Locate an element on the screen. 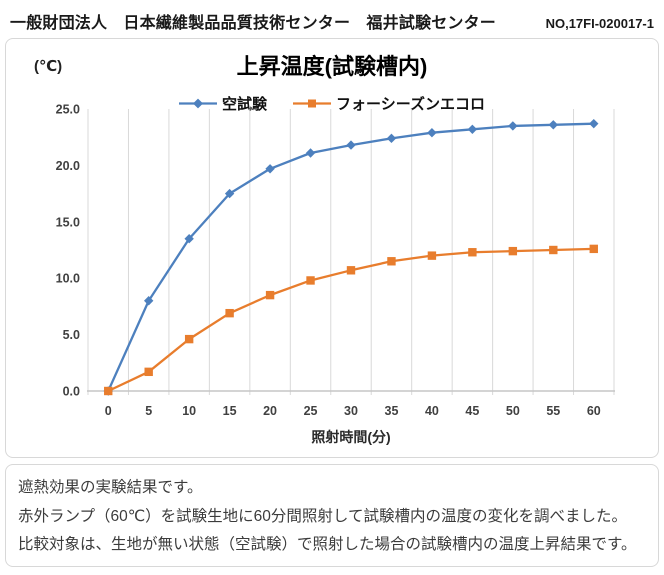 The width and height of the screenshot is (664, 575). svg-text: 30 is located at coordinates (351, 411).